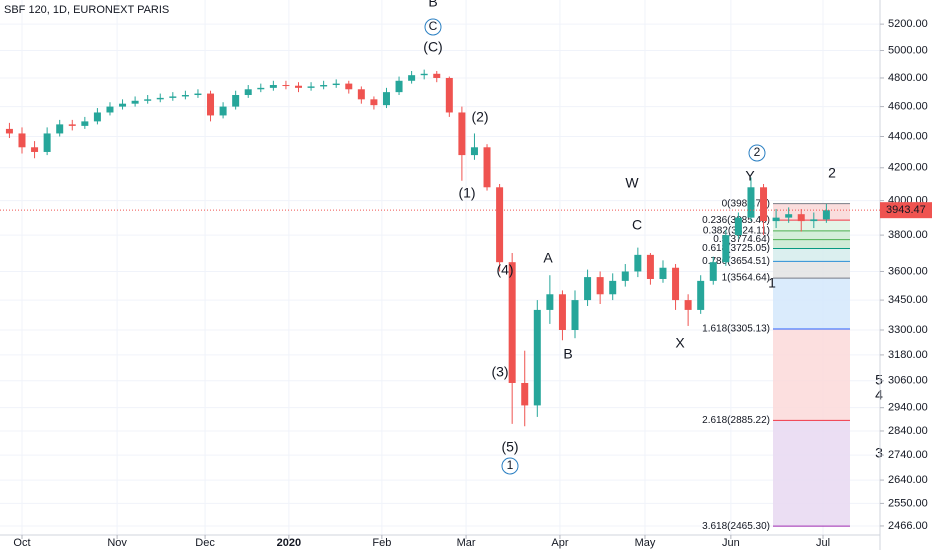  Describe the element at coordinates (908, 271) in the screenshot. I see `y-tick-label: 3600.00` at that location.